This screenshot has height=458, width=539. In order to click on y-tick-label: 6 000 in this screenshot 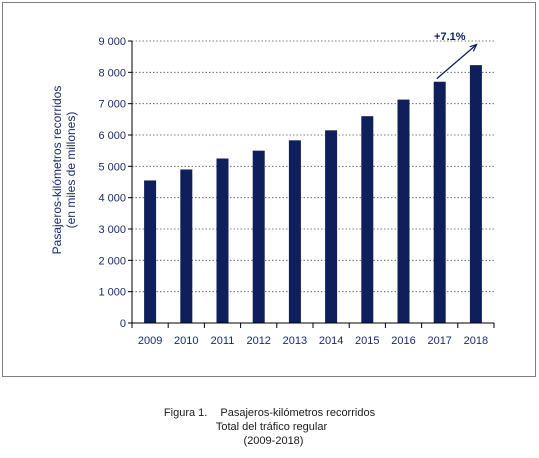, I will do `click(112, 136)`.